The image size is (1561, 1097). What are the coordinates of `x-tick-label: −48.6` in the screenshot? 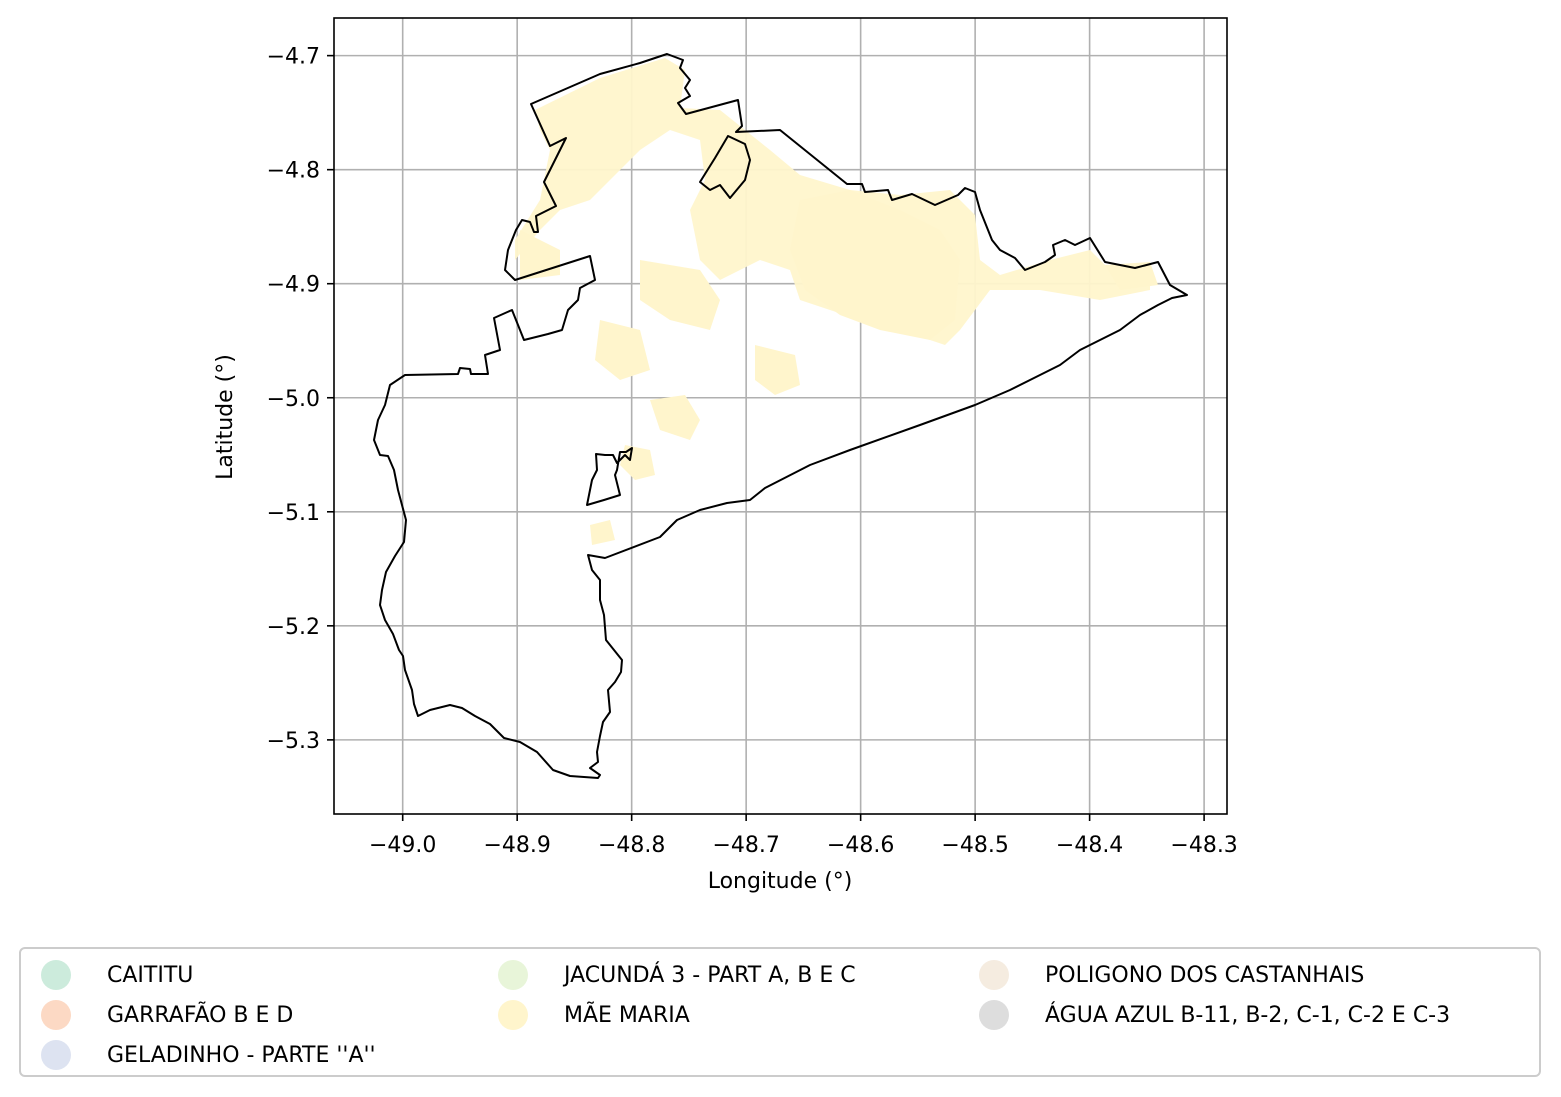 It's located at (860, 845).